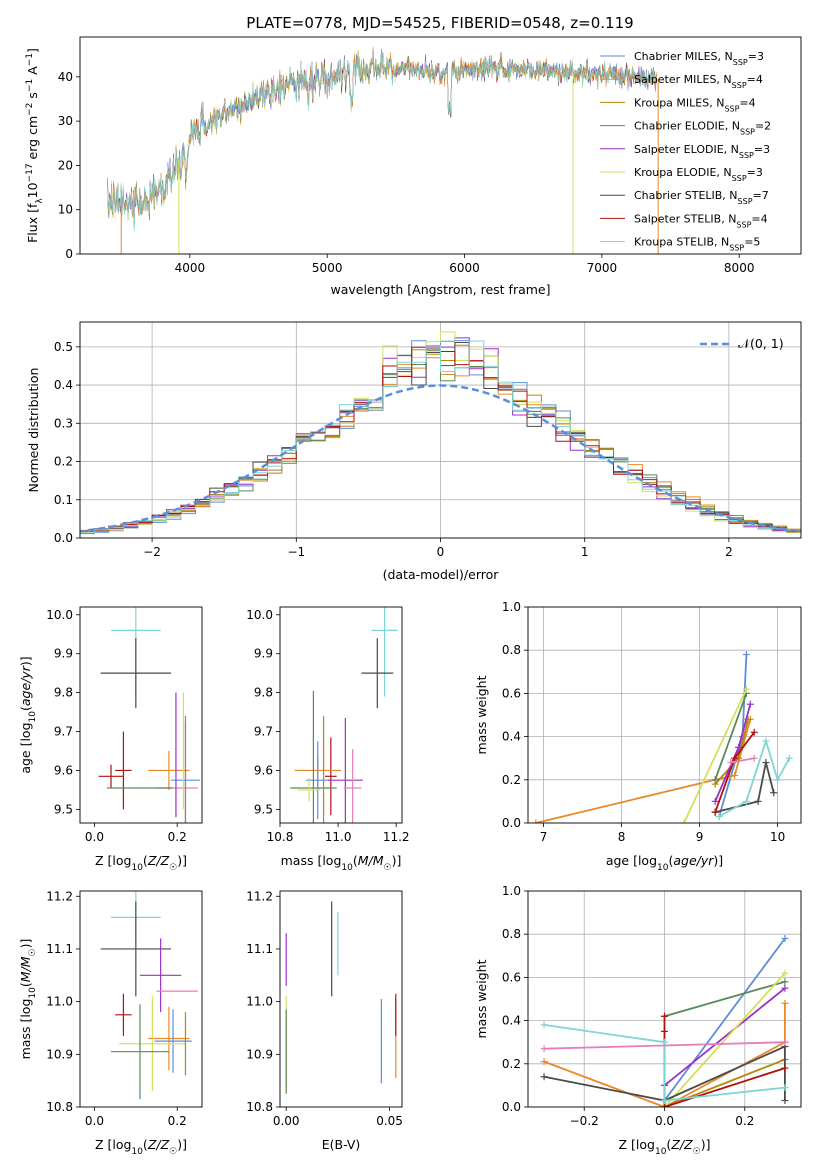  Describe the element at coordinates (63, 347) in the screenshot. I see `y-tick-label: 0.5` at that location.